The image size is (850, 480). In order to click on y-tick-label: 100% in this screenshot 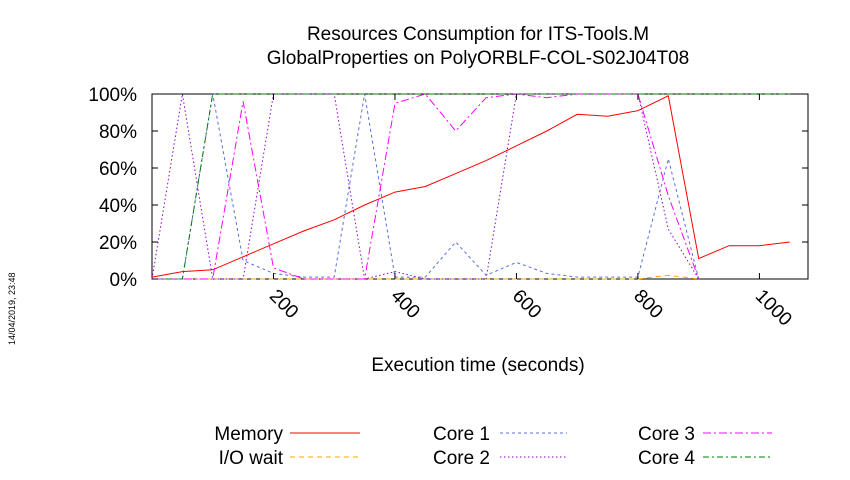, I will do `click(112, 95)`.